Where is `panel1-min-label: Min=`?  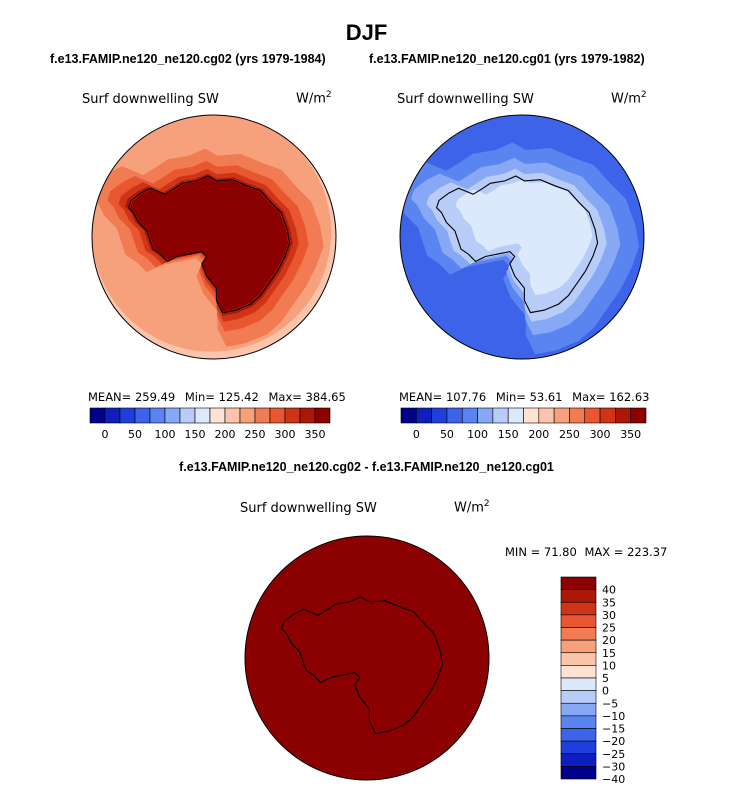 panel1-min-label: Min= is located at coordinates (199, 397).